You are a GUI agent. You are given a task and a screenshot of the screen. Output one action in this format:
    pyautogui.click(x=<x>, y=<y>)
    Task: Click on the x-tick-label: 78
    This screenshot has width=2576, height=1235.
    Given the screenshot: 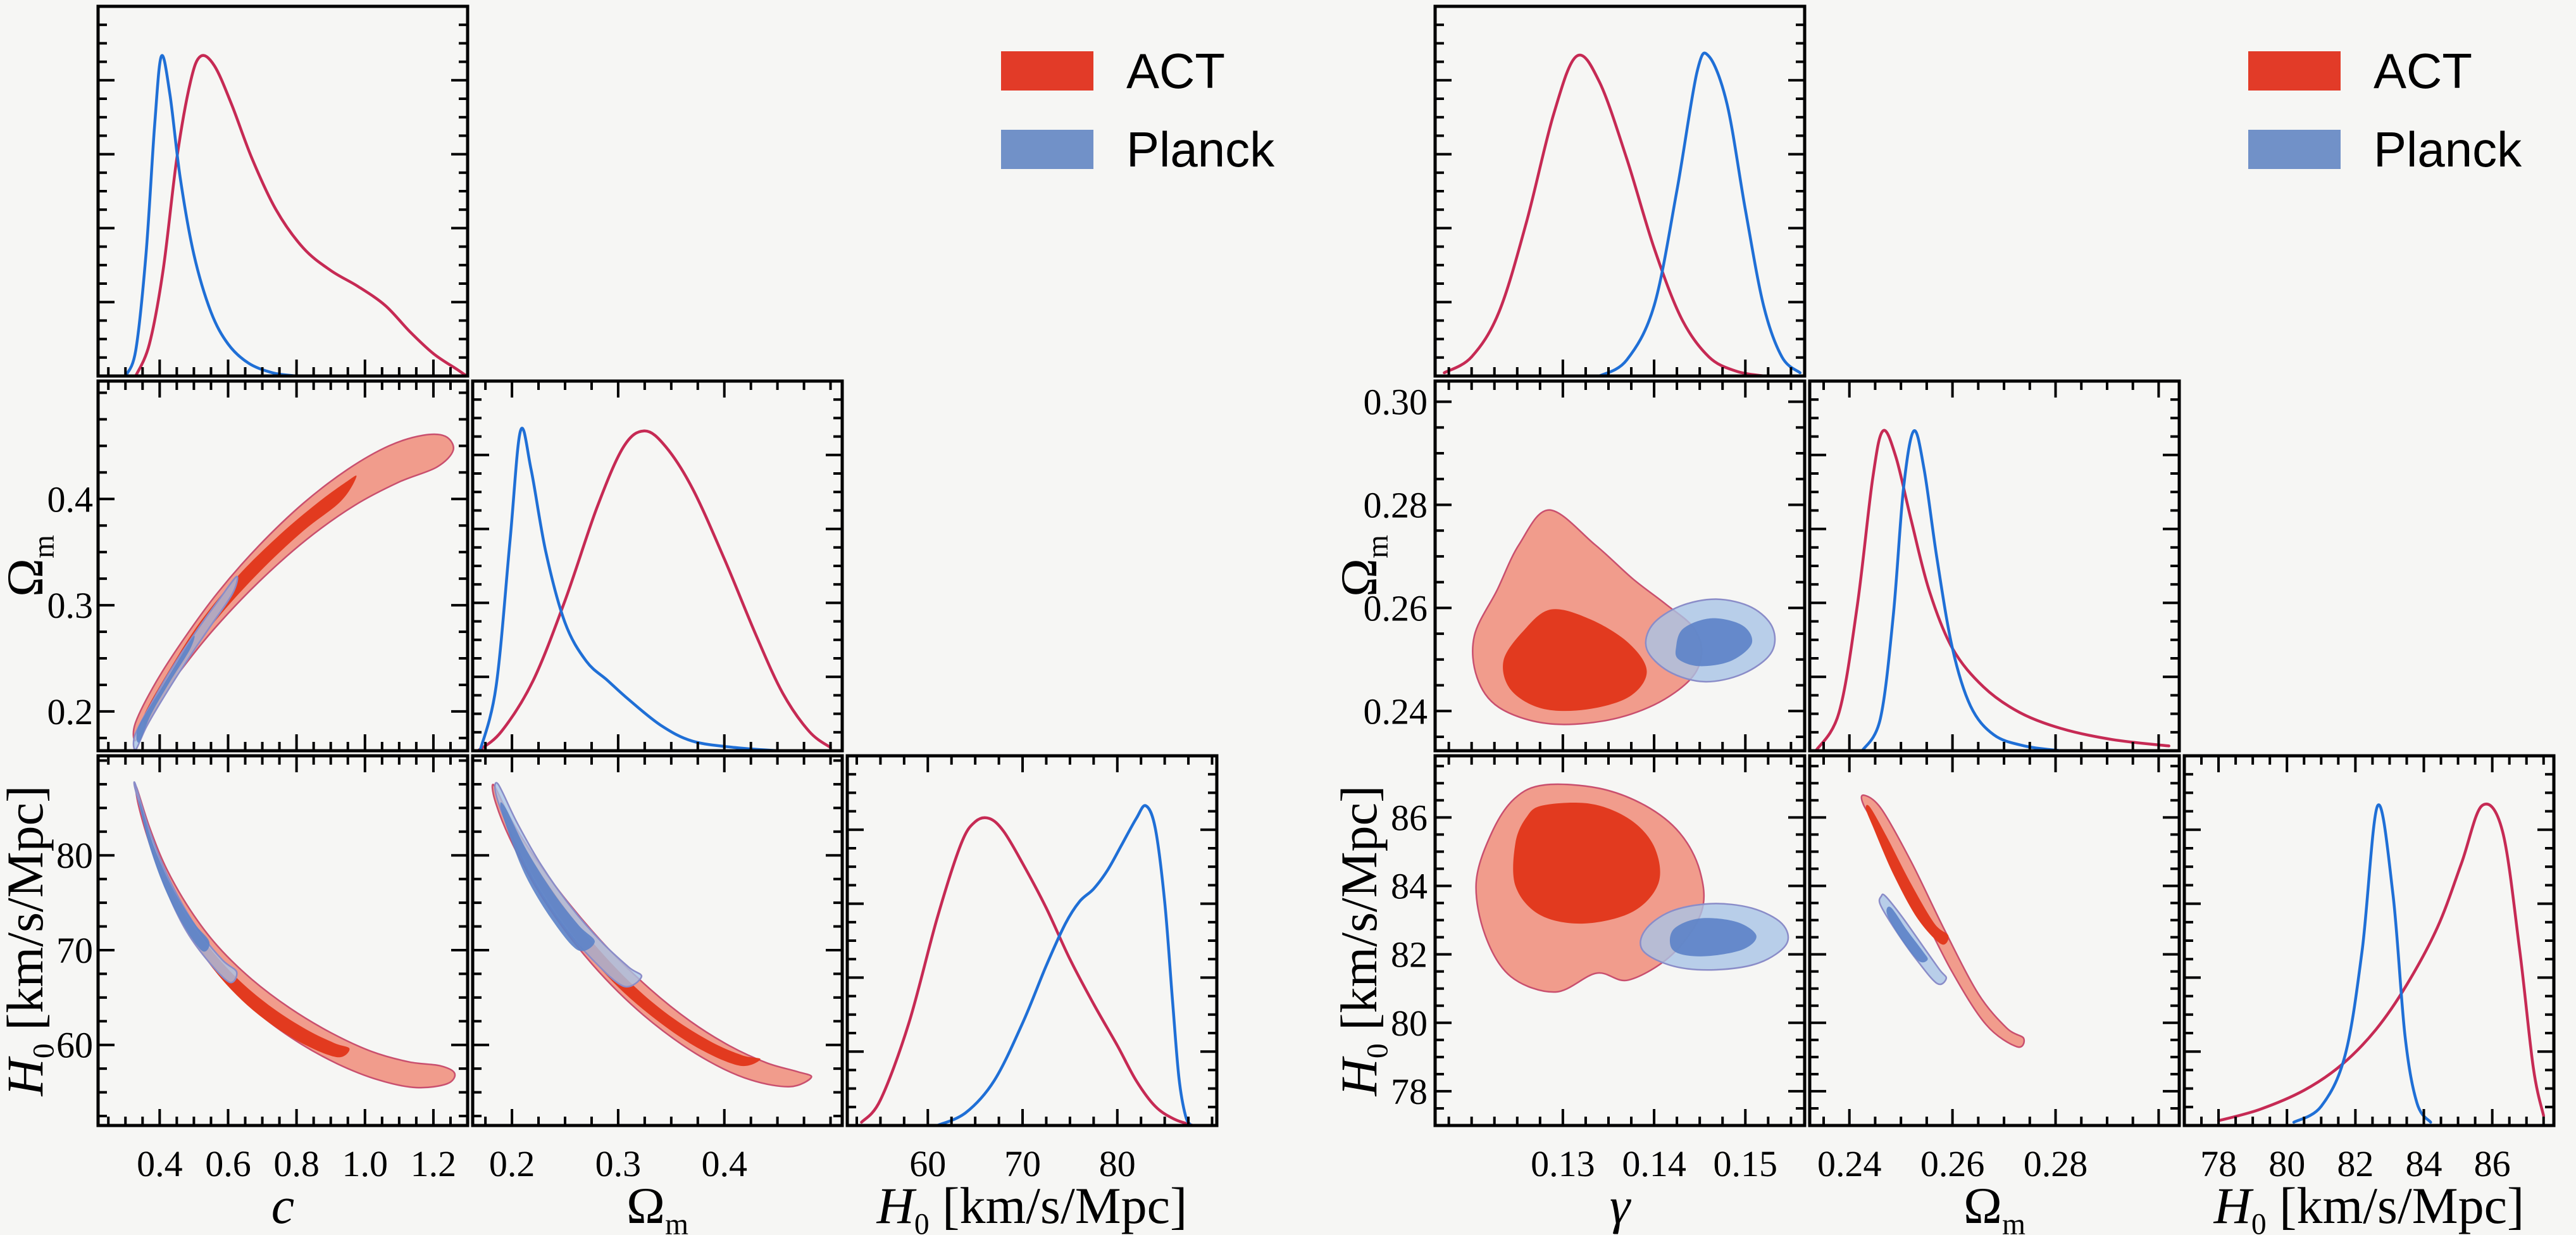 What is the action you would take?
    pyautogui.click(x=2218, y=1163)
    